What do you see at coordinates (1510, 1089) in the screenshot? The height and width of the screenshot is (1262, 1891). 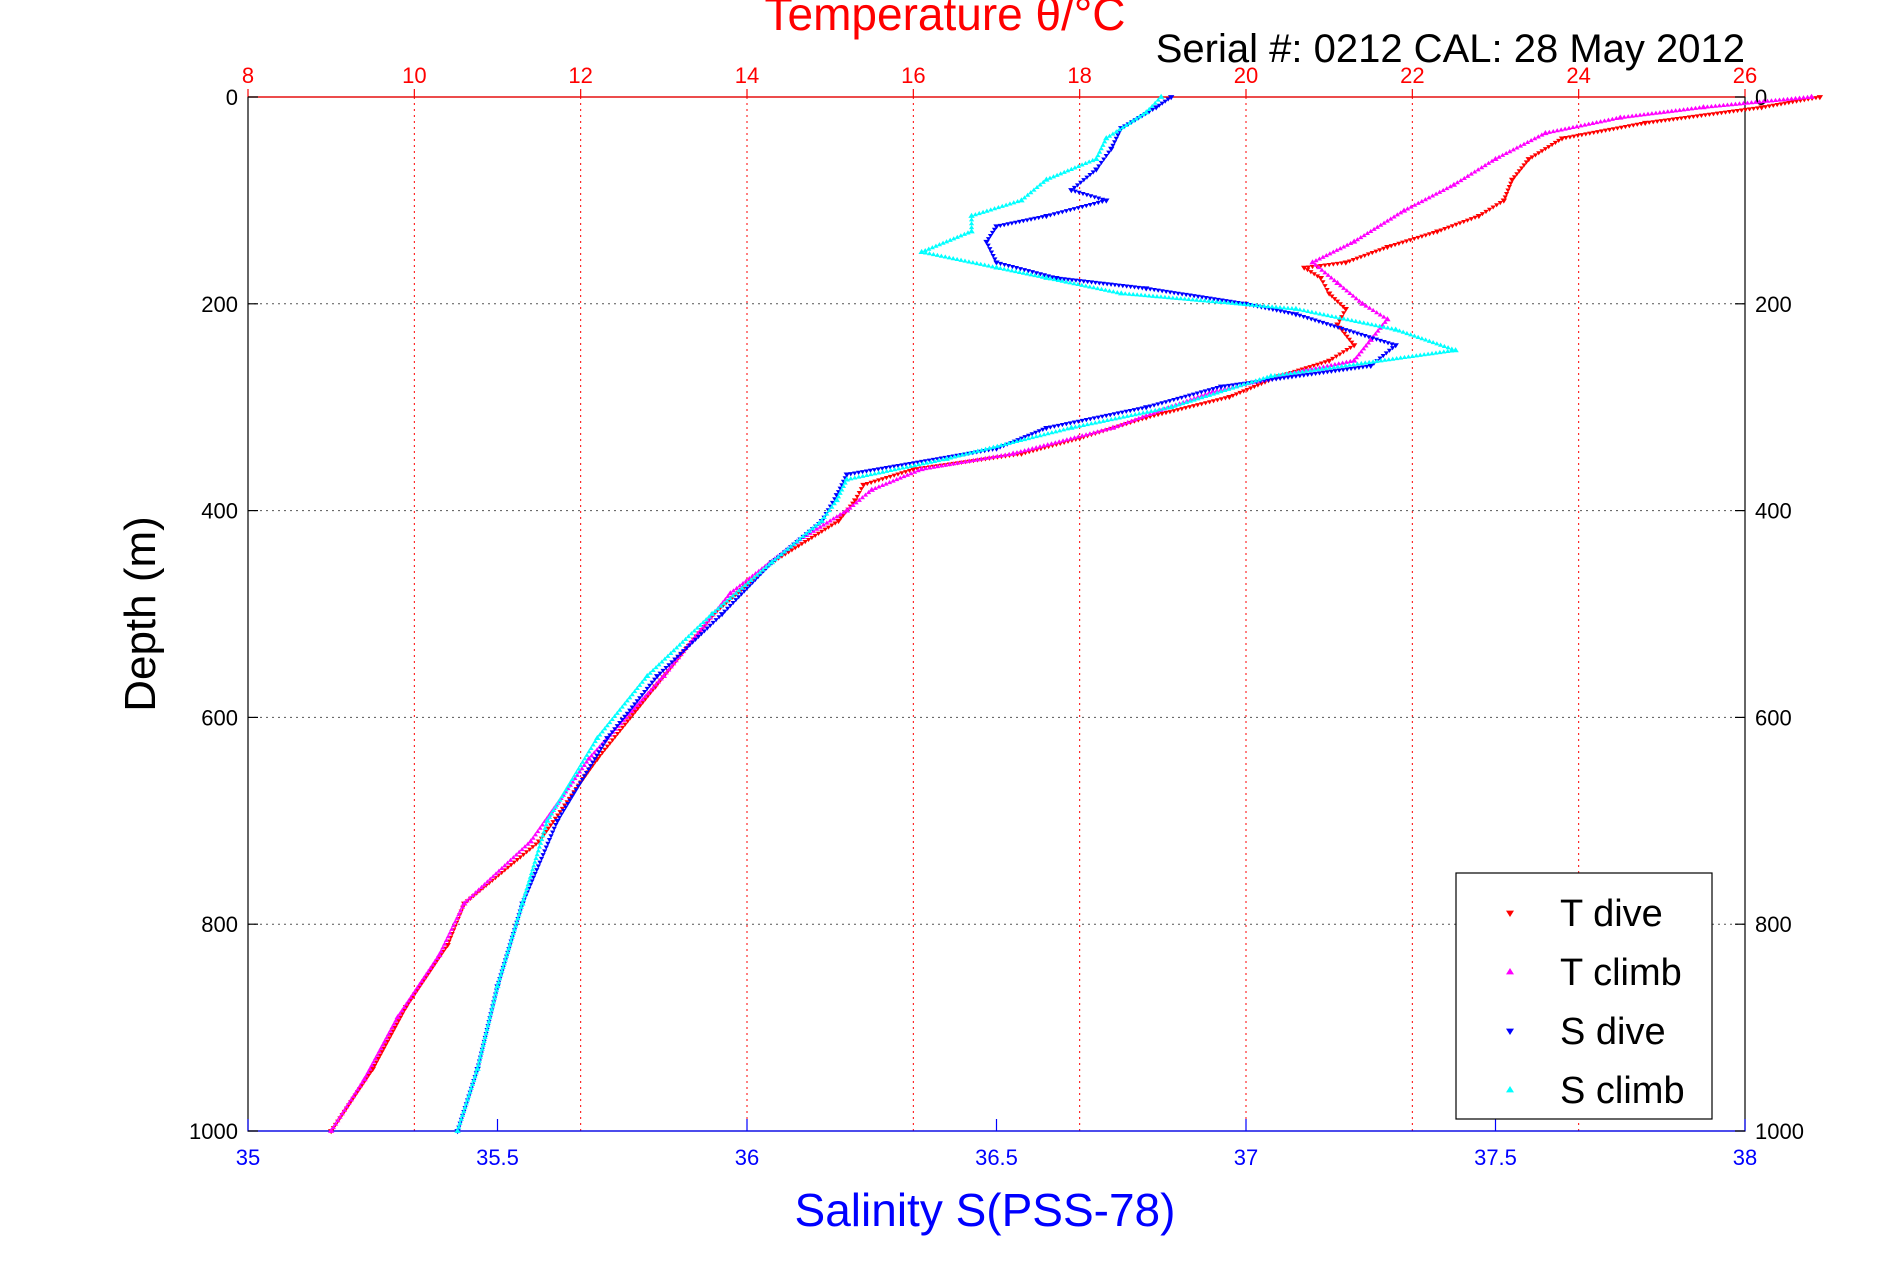 I see `legend-marker` at bounding box center [1510, 1089].